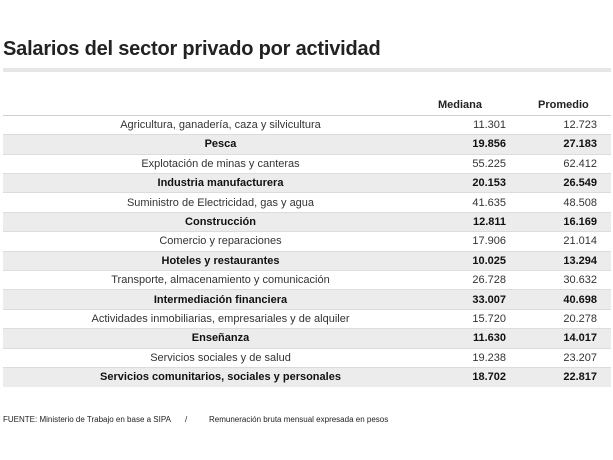 Image resolution: width=613 pixels, height=460 pixels. I want to click on cell-actividad: Suministro de Electricidad, gas y agua, so click(220, 202).